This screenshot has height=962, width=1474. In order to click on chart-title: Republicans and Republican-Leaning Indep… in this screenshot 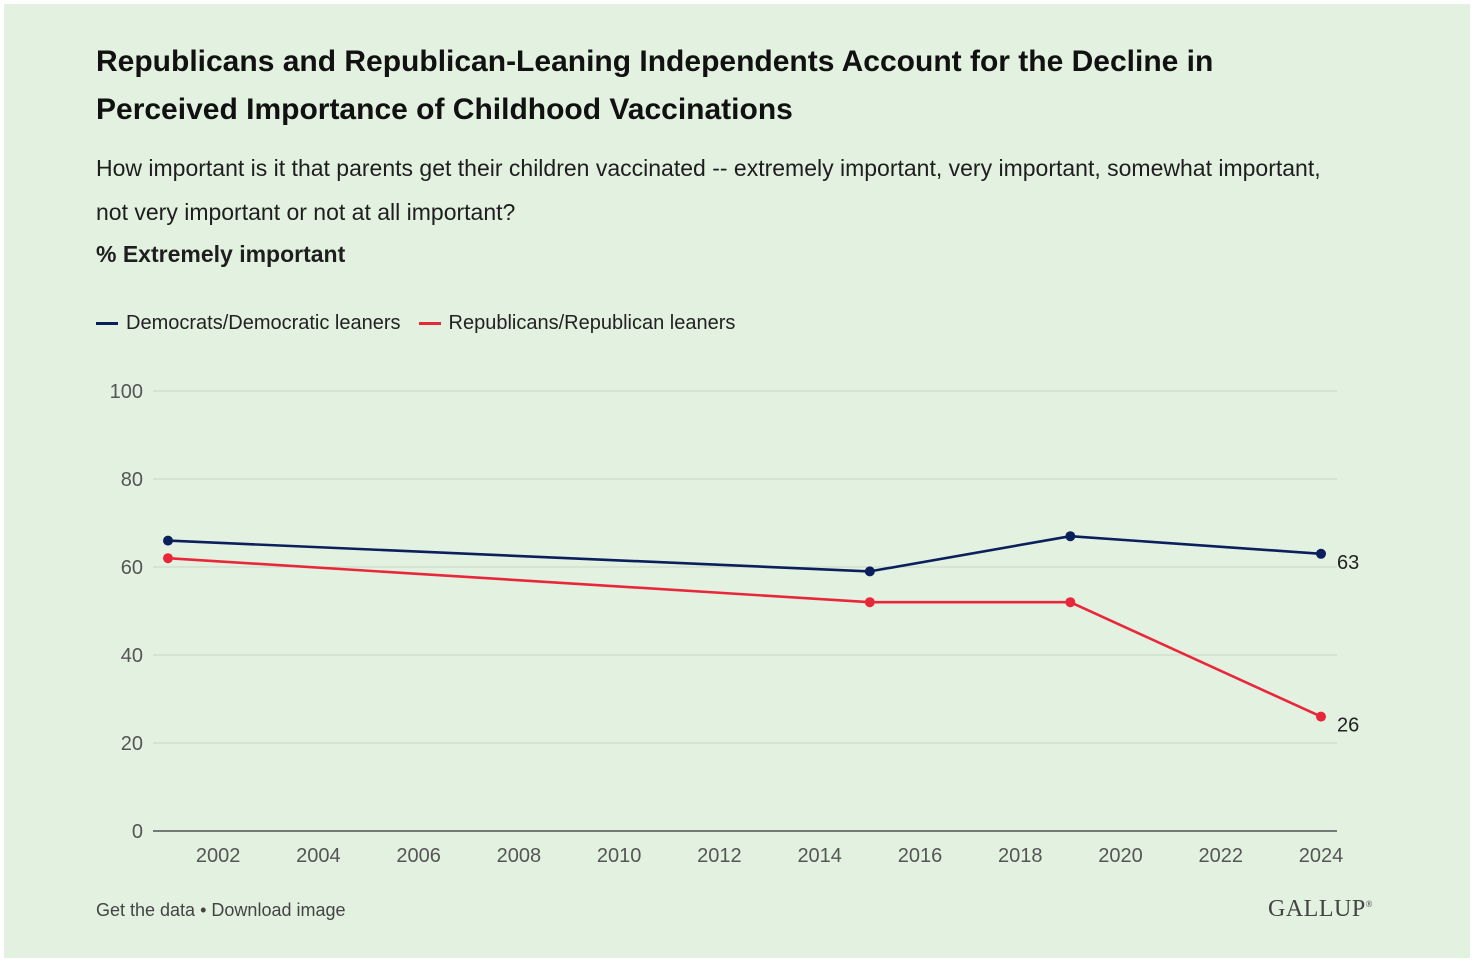, I will do `click(655, 85)`.